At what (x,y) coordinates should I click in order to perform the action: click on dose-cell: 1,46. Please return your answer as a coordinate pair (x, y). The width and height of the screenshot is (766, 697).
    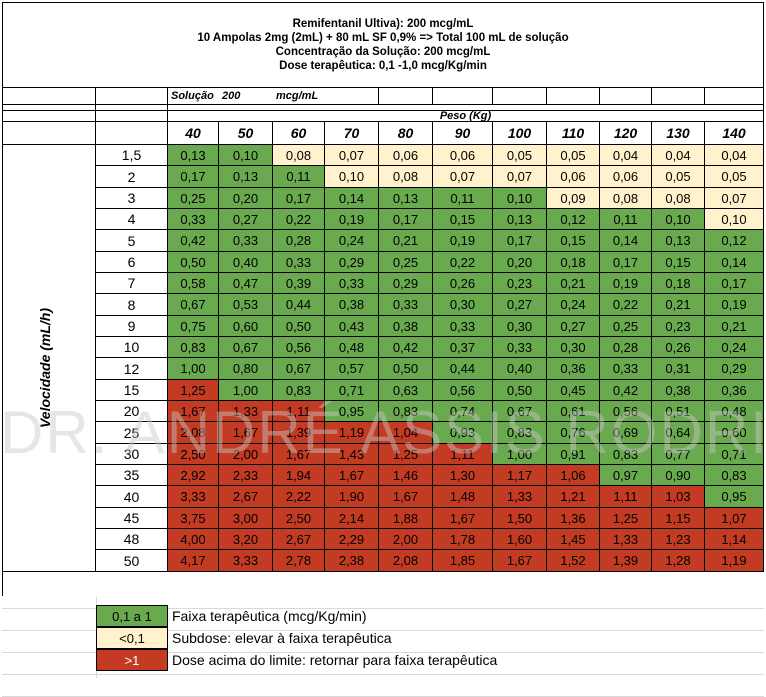
    Looking at the image, I should click on (406, 475).